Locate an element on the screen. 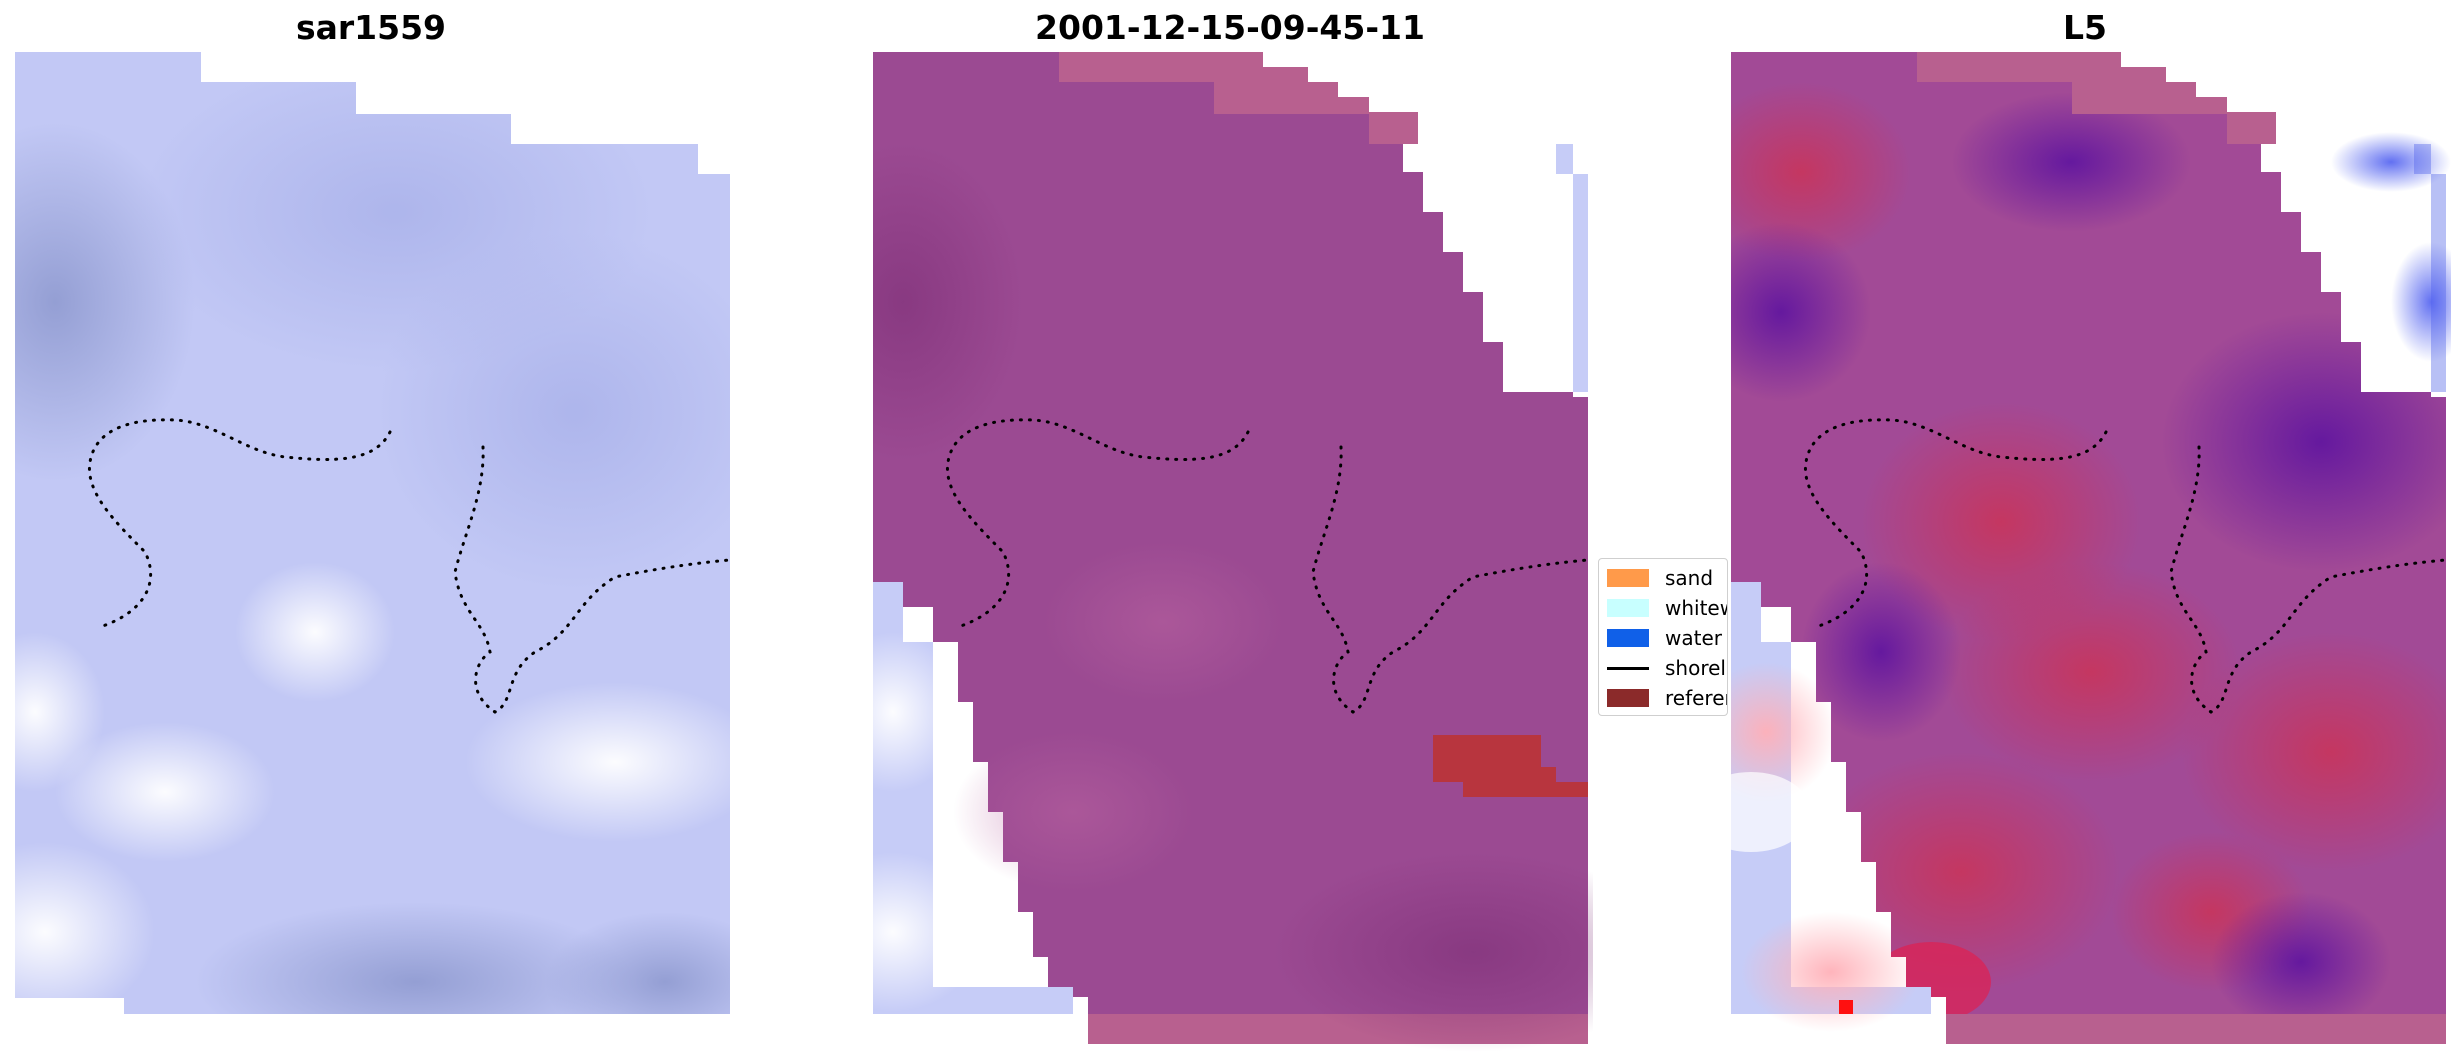 The width and height of the screenshot is (2460, 1062). legend-label-water: water is located at coordinates (1693, 638).